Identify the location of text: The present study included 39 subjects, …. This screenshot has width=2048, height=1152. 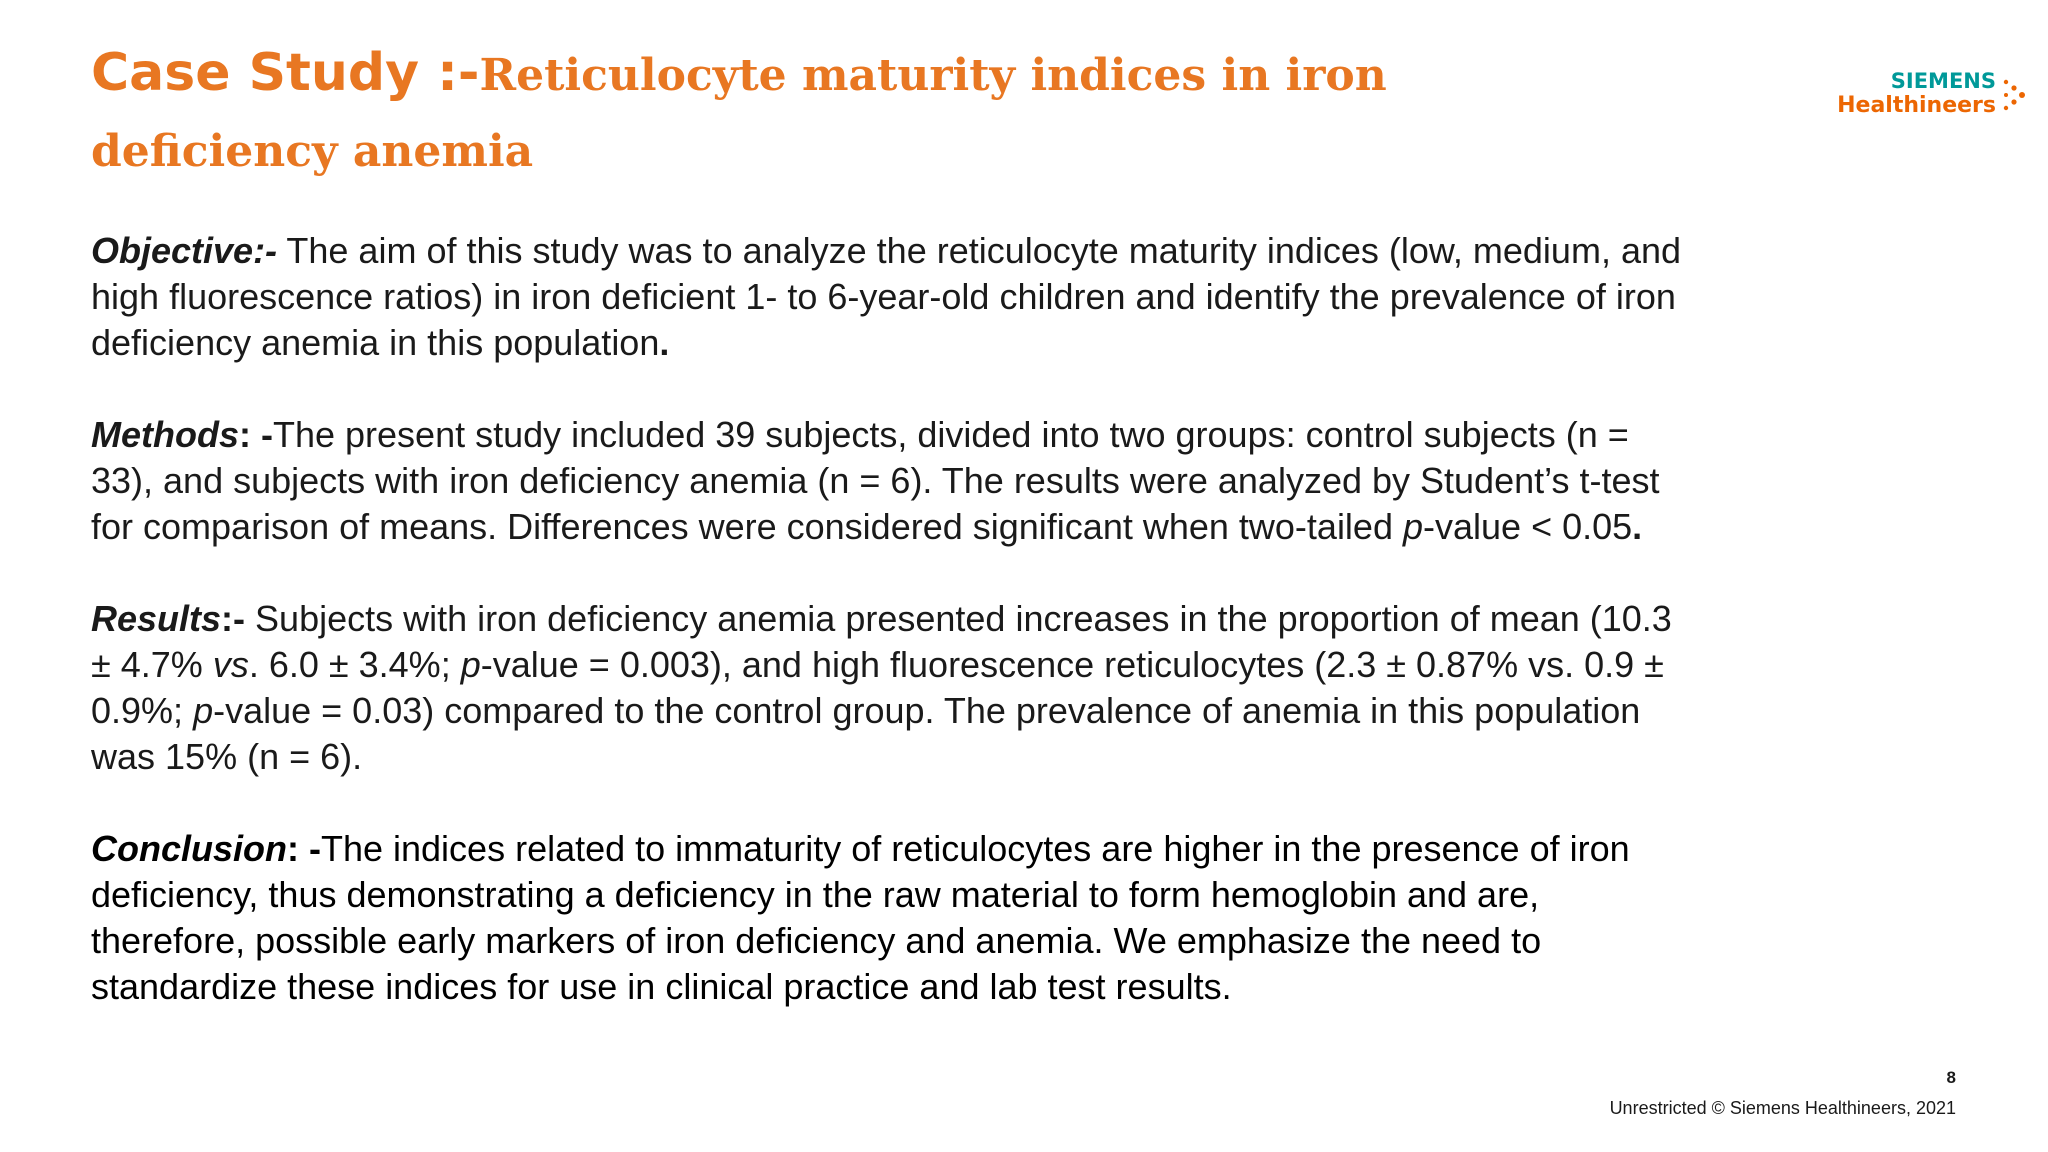
(875, 480).